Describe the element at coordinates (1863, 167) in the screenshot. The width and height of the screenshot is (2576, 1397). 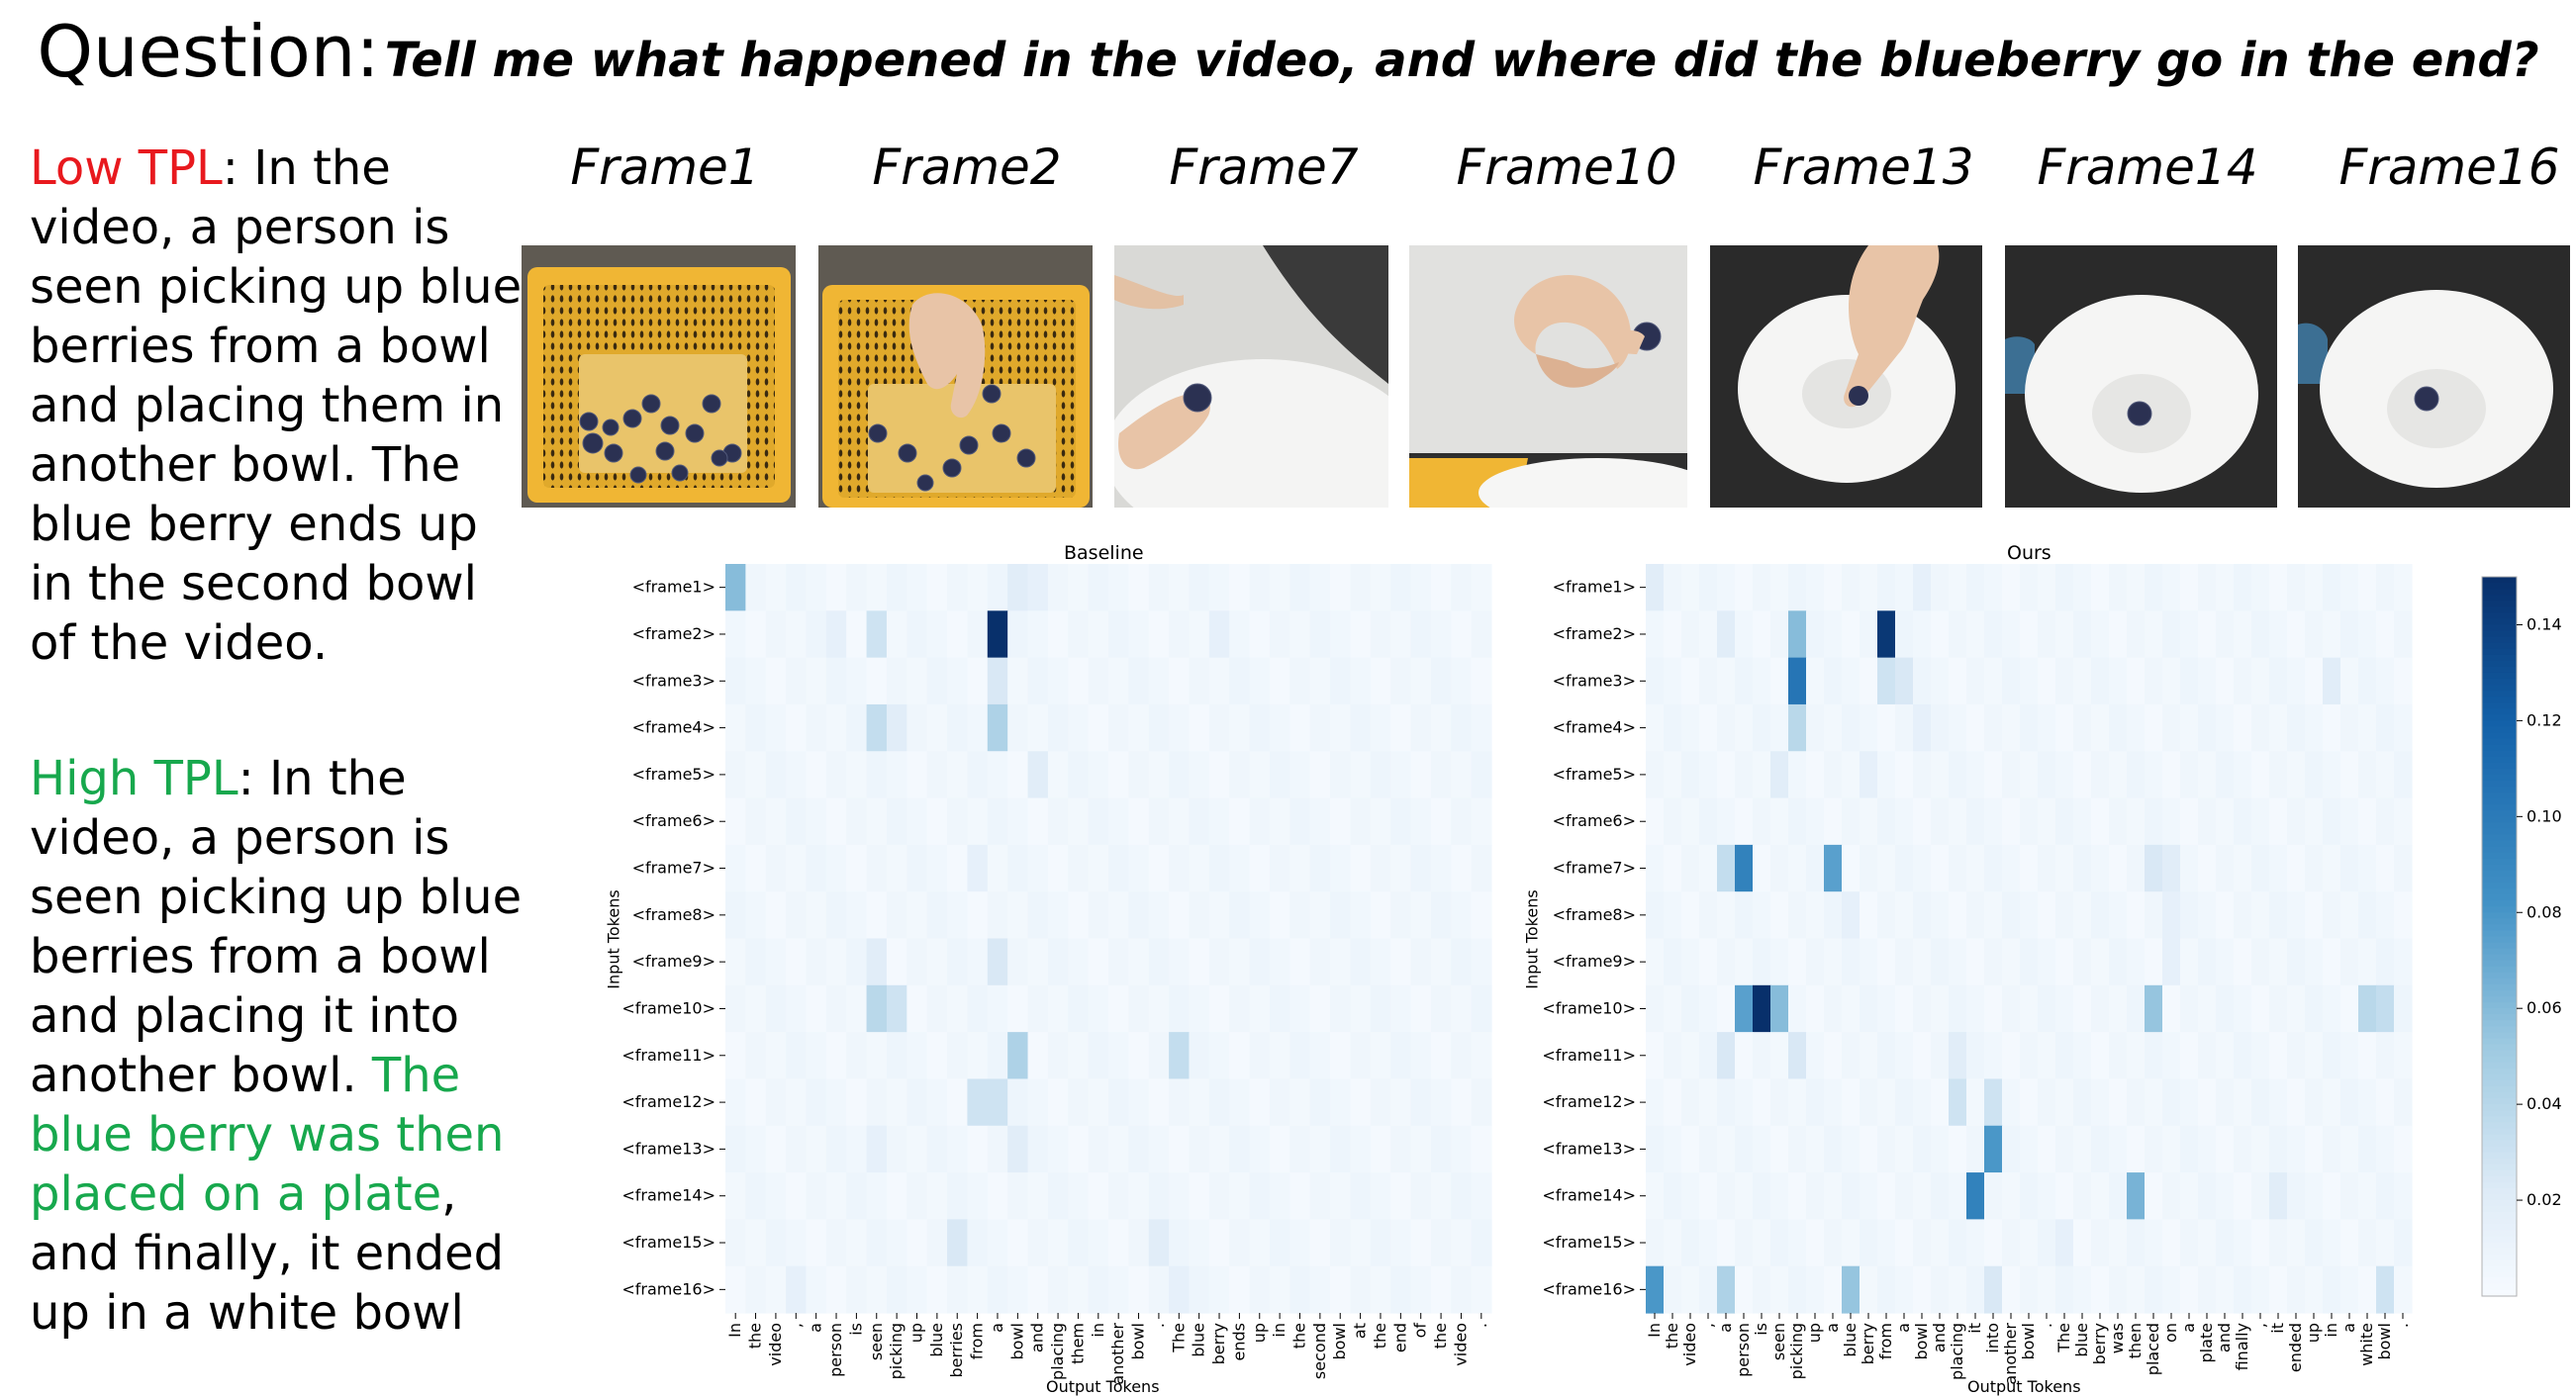
I see `frame-label-13: Frame13` at that location.